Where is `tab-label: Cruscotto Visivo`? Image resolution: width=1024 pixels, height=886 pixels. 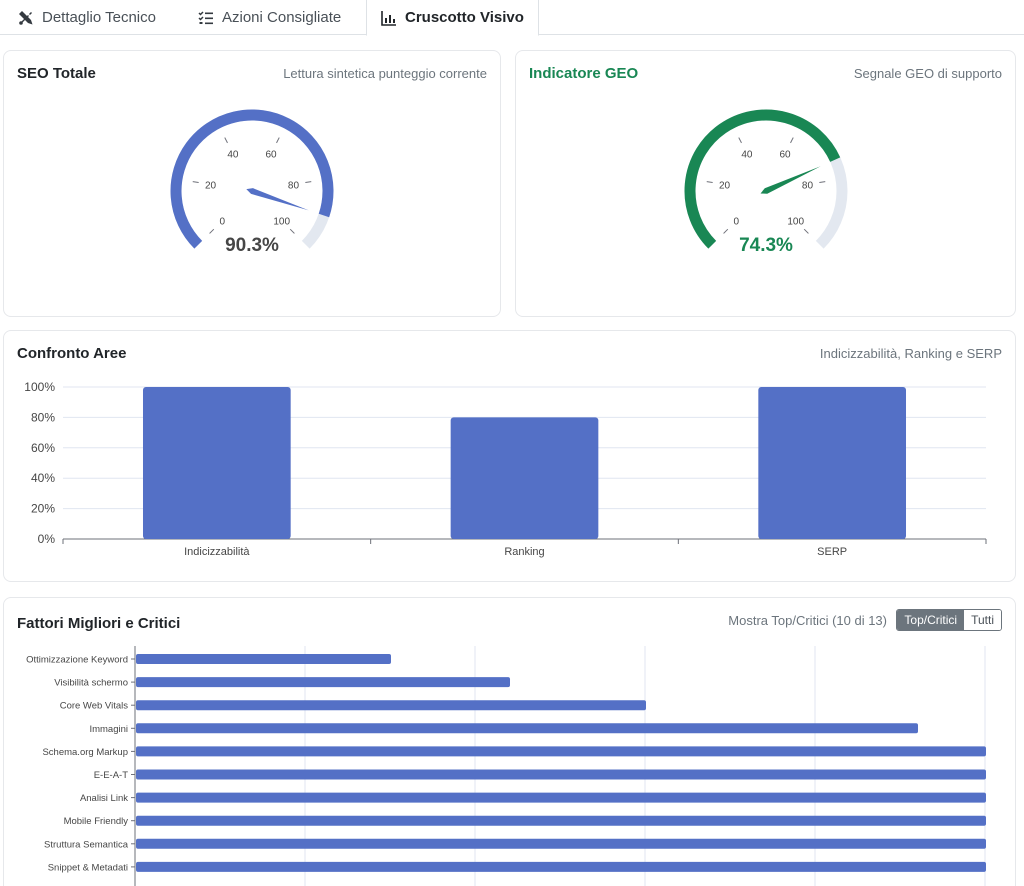
tab-label: Cruscotto Visivo is located at coordinates (464, 17).